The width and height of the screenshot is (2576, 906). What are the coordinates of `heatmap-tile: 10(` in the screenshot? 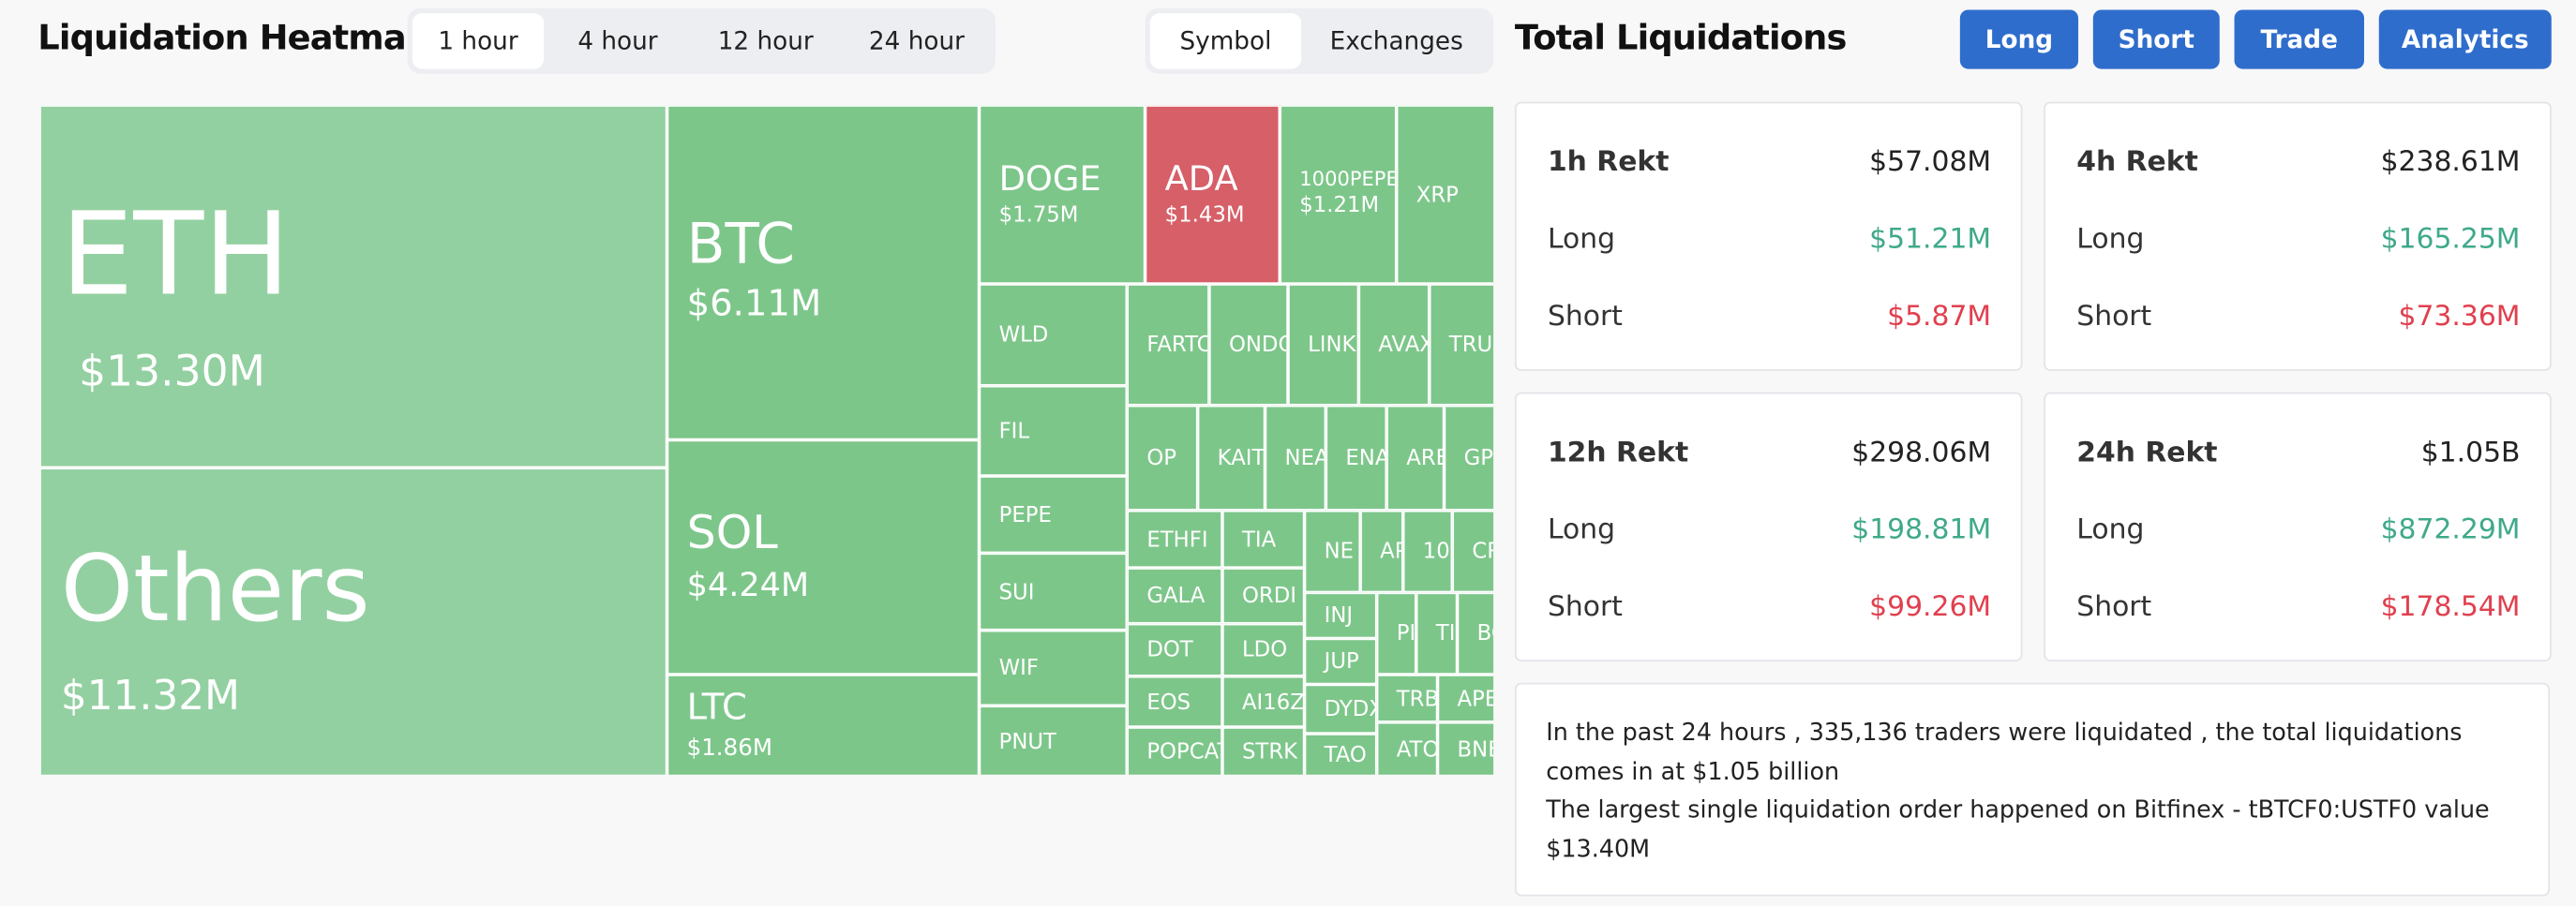 It's located at (1427, 552).